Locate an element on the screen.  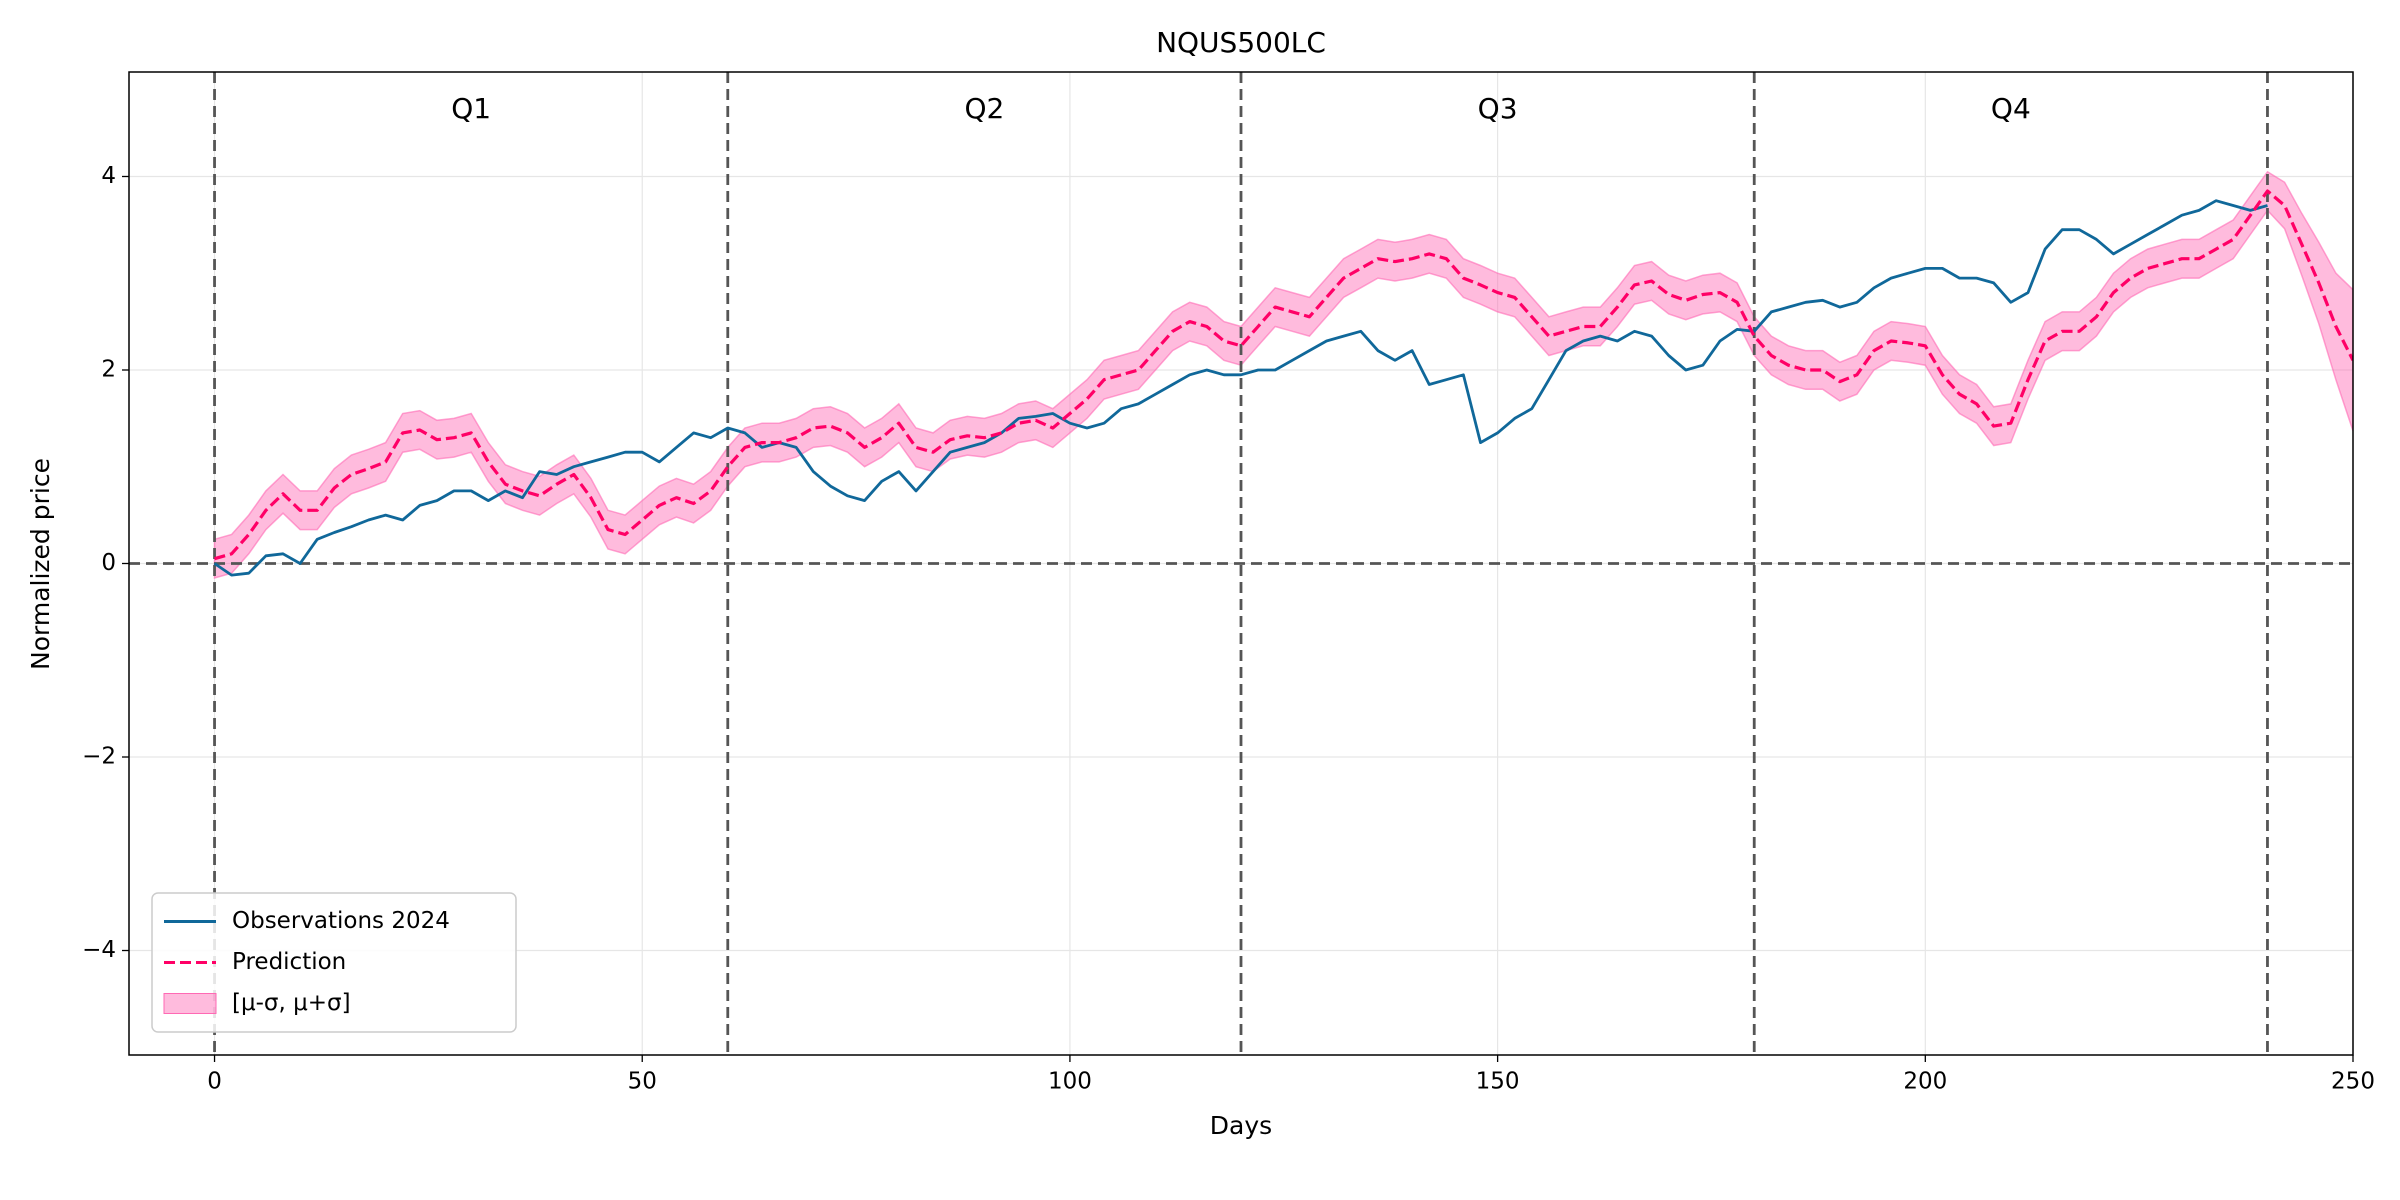
quarter-label: Q2 is located at coordinates (984, 108).